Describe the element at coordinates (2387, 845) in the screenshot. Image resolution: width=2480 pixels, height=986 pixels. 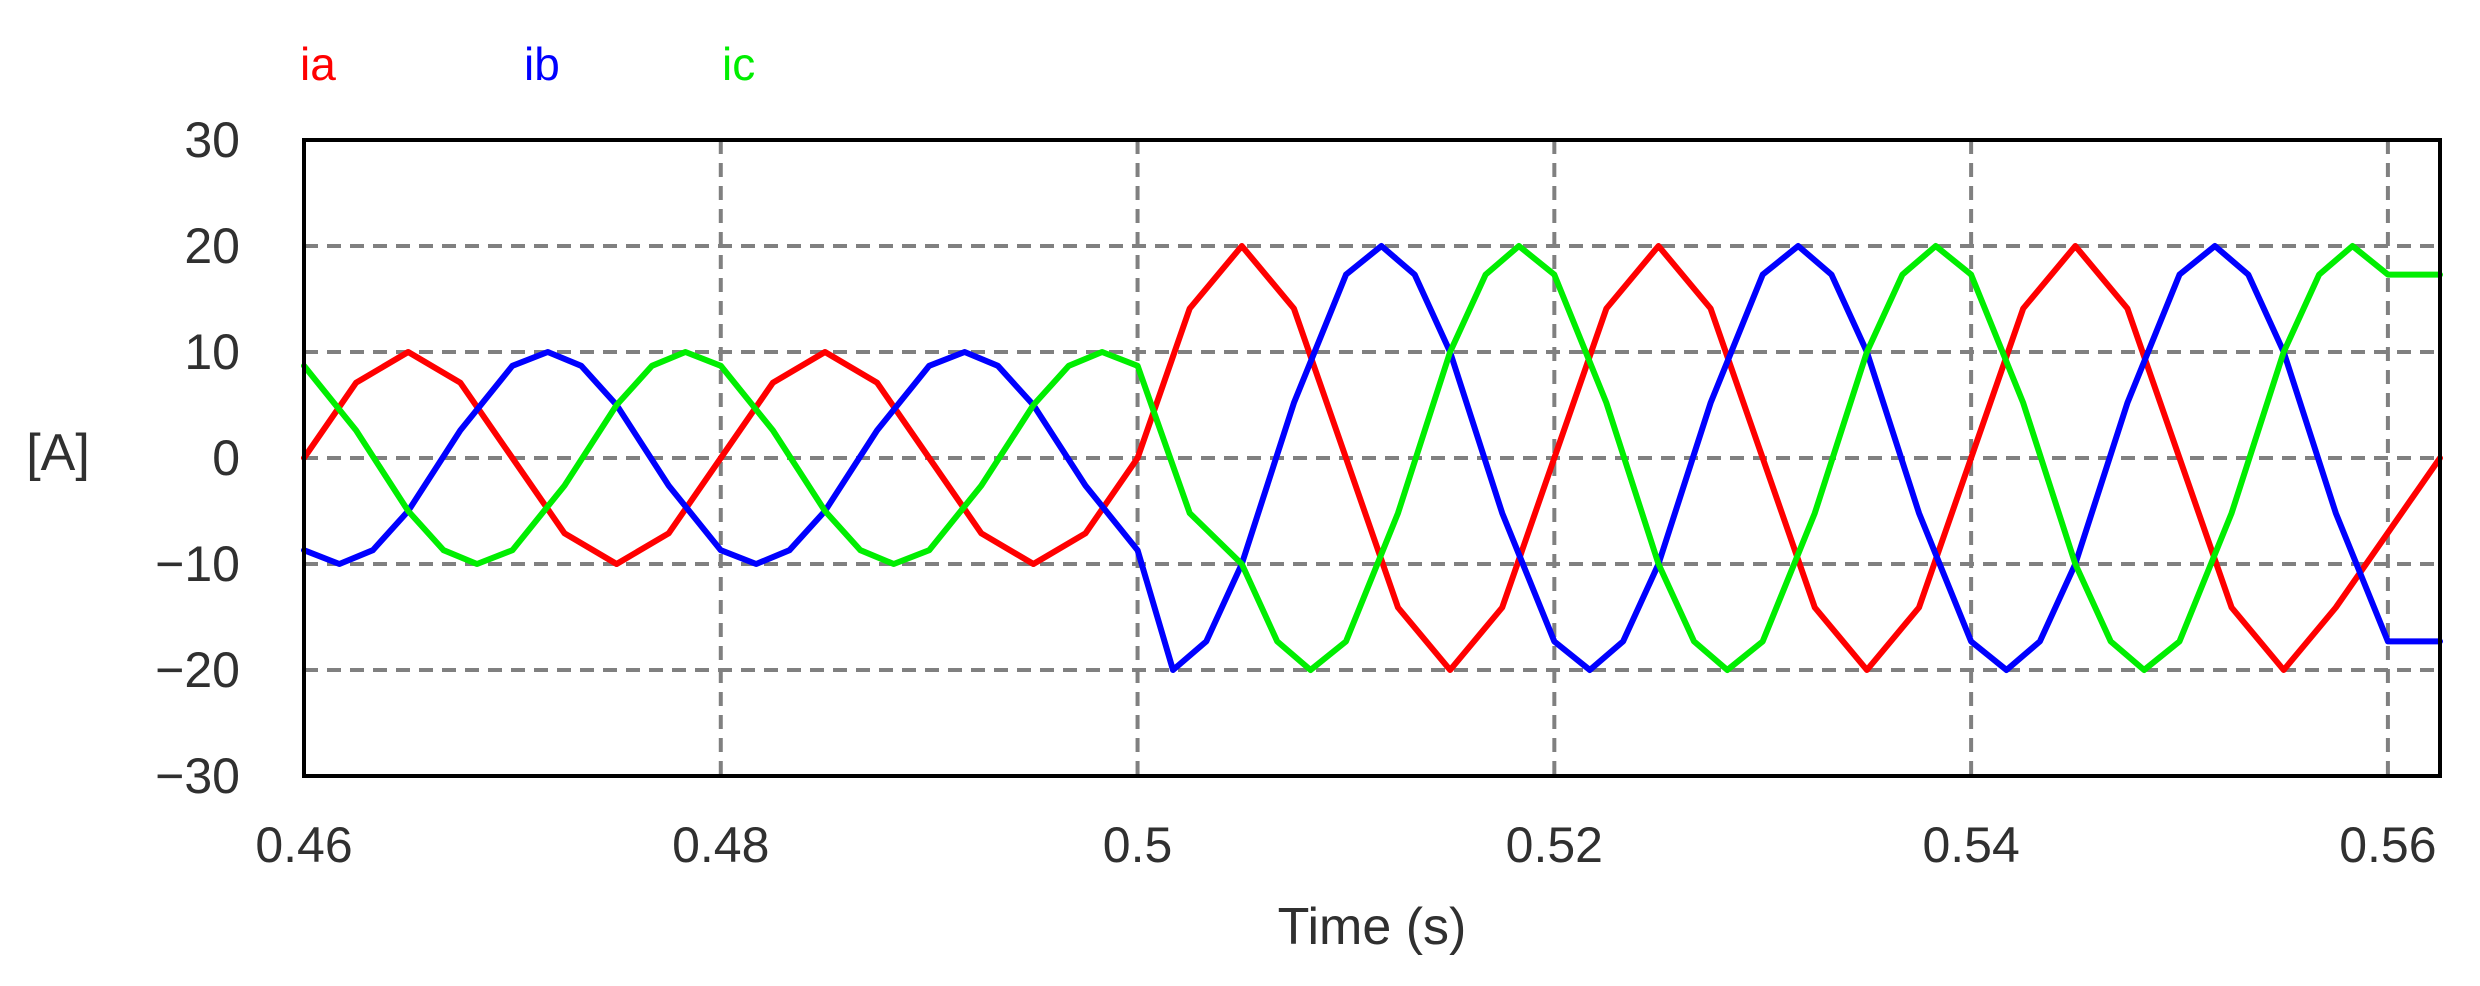
I see `x-tick-label: 0.56` at that location.